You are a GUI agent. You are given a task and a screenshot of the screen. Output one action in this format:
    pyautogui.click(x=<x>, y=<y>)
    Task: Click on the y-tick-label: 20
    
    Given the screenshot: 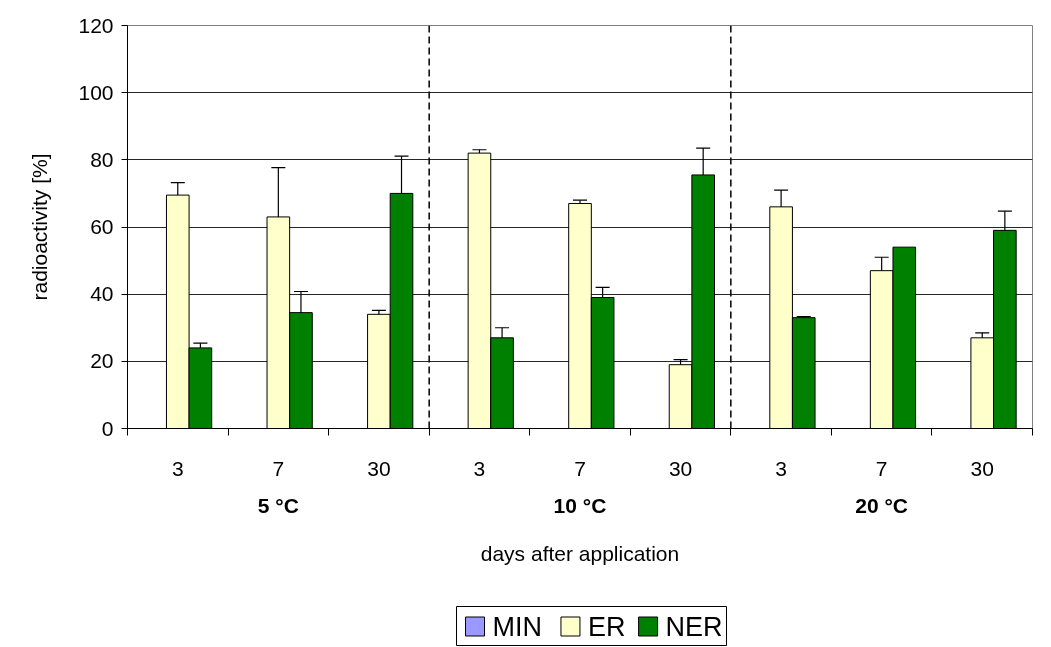 What is the action you would take?
    pyautogui.click(x=102, y=361)
    